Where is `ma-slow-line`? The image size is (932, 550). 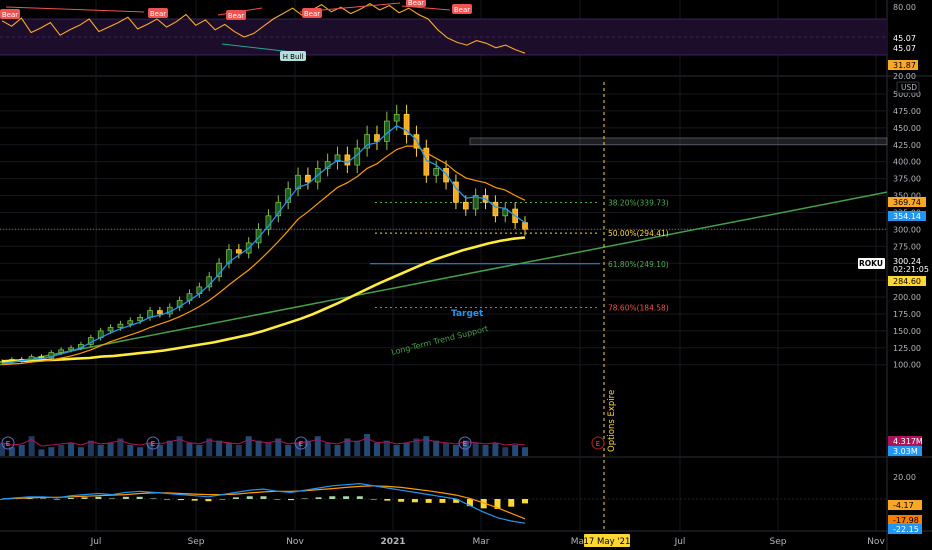 ma-slow-line is located at coordinates (263, 299).